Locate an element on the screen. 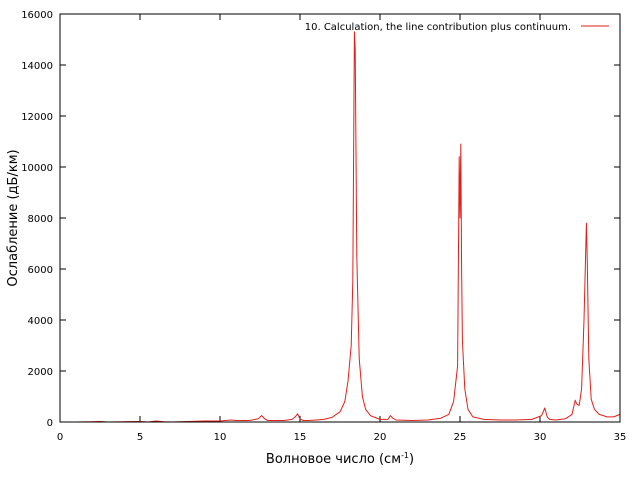  y-tick-label: 8000 is located at coordinates (40, 219).